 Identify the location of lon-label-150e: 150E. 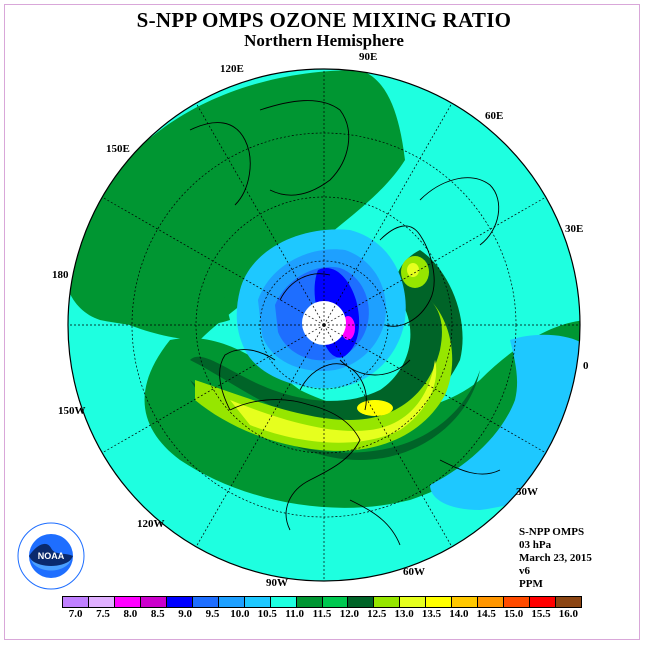
(118, 149).